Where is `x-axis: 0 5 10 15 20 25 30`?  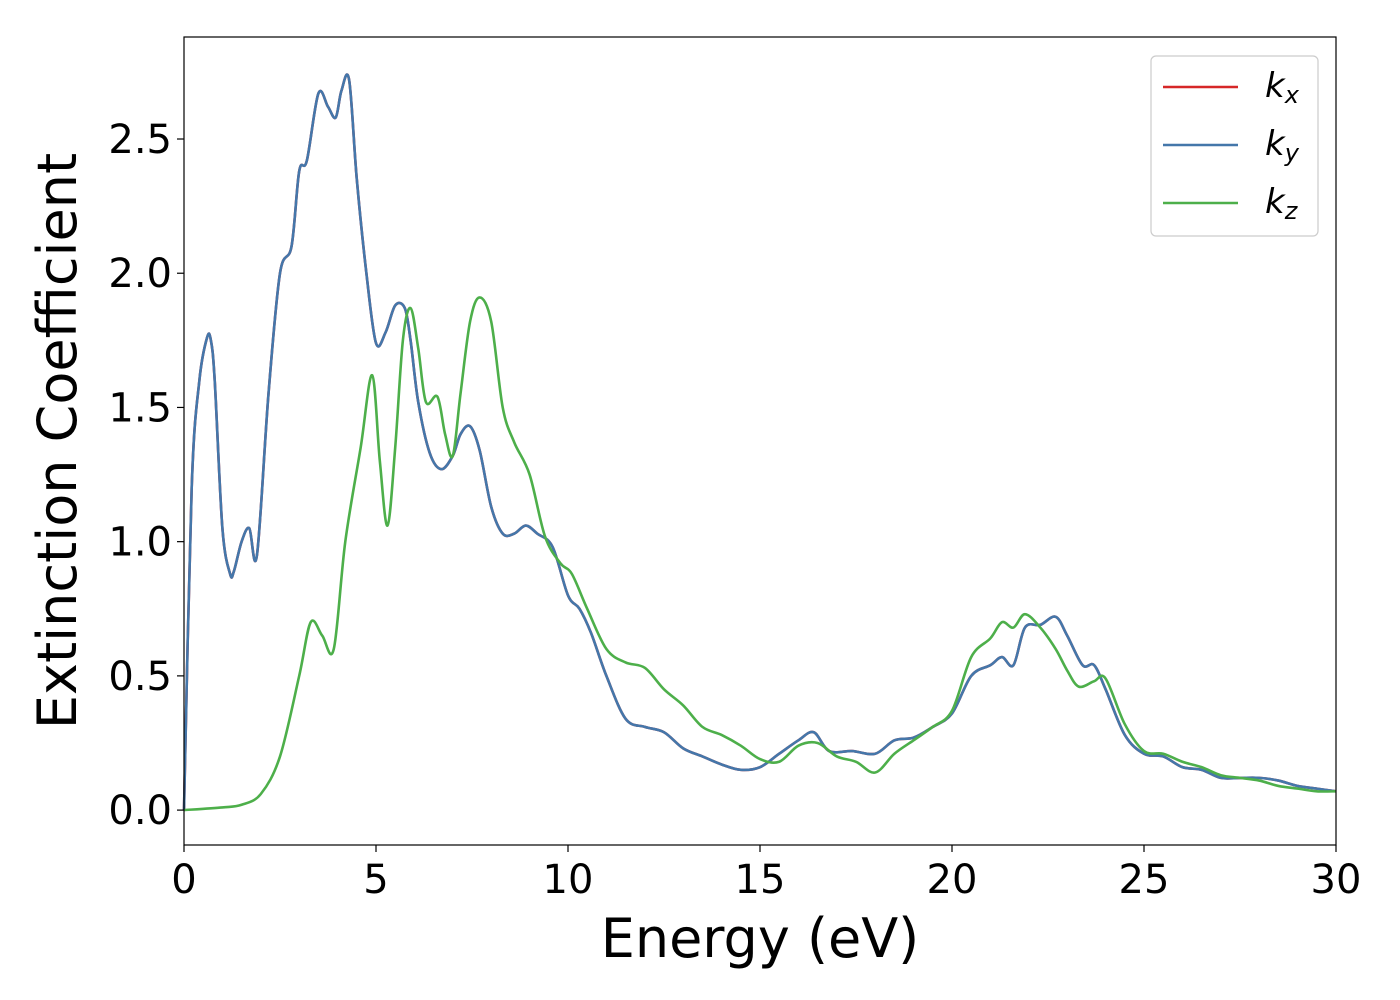
x-axis: 0 5 10 15 20 25 30 is located at coordinates (766, 874).